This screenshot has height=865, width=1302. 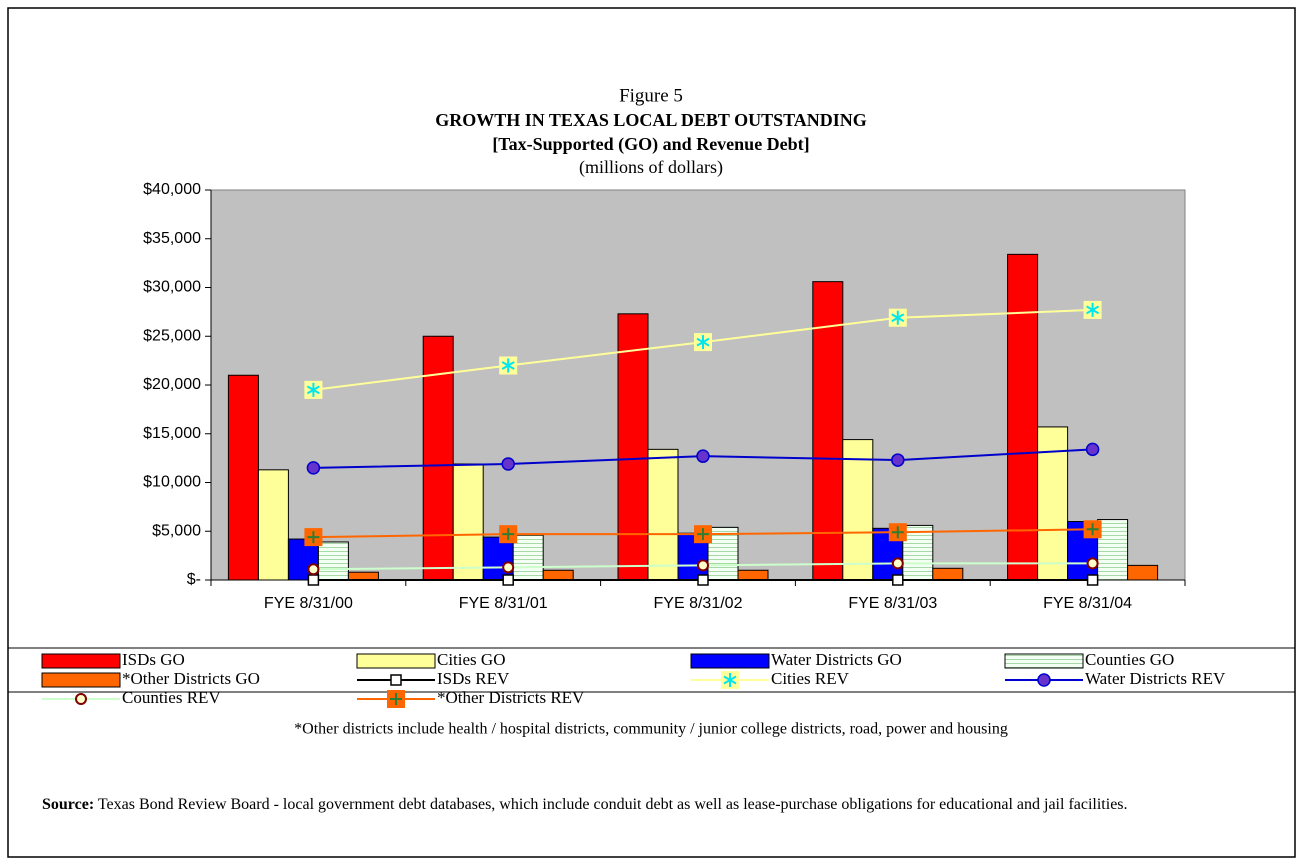 What do you see at coordinates (176, 530) in the screenshot?
I see `y-tick-label: $5,000` at bounding box center [176, 530].